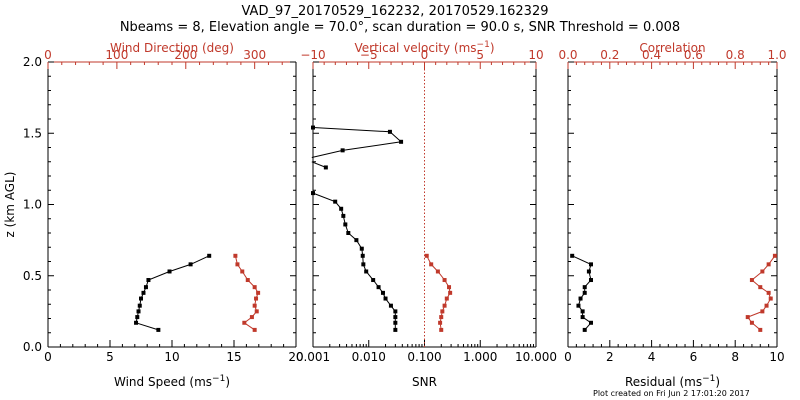 The image size is (800, 400). I want to click on y-axis-label: z (km AGL), so click(10, 205).